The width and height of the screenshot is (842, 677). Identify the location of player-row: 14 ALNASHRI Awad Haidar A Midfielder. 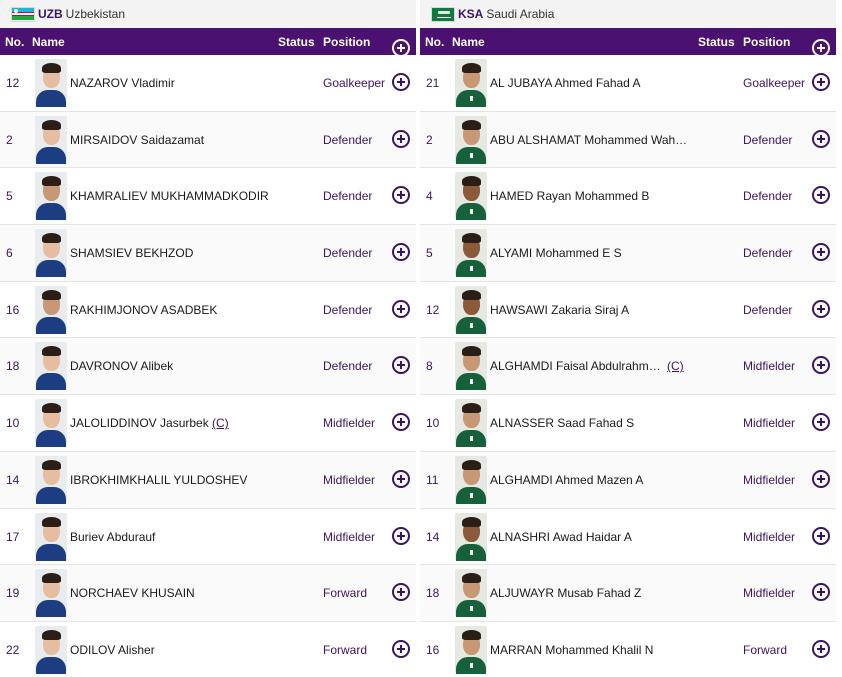
(628, 537).